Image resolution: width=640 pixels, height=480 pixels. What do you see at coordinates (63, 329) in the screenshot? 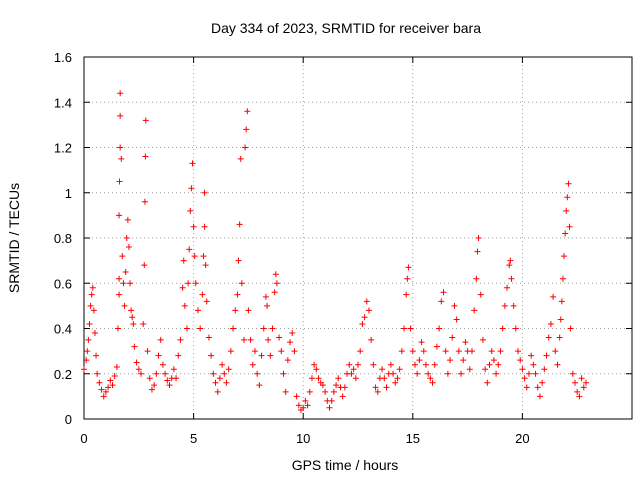
I see `y-tick-label: 0.4` at bounding box center [63, 329].